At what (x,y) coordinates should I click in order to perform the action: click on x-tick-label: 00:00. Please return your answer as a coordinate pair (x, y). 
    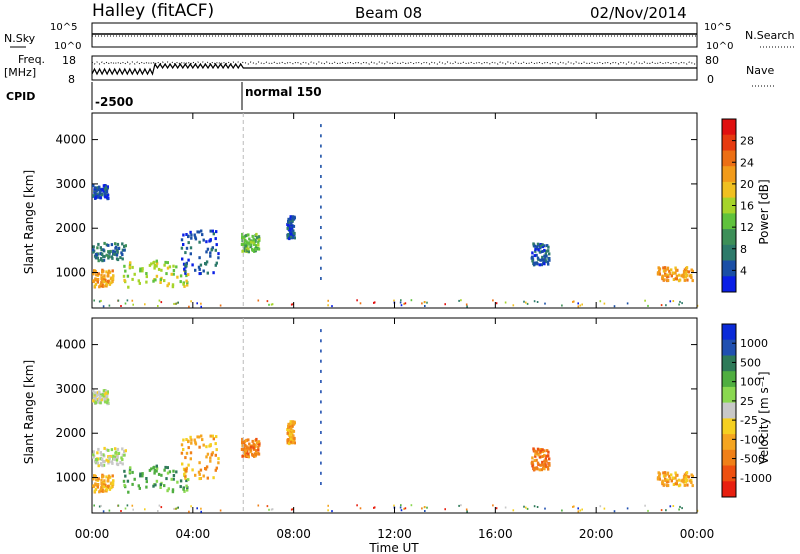
    Looking at the image, I should click on (697, 534).